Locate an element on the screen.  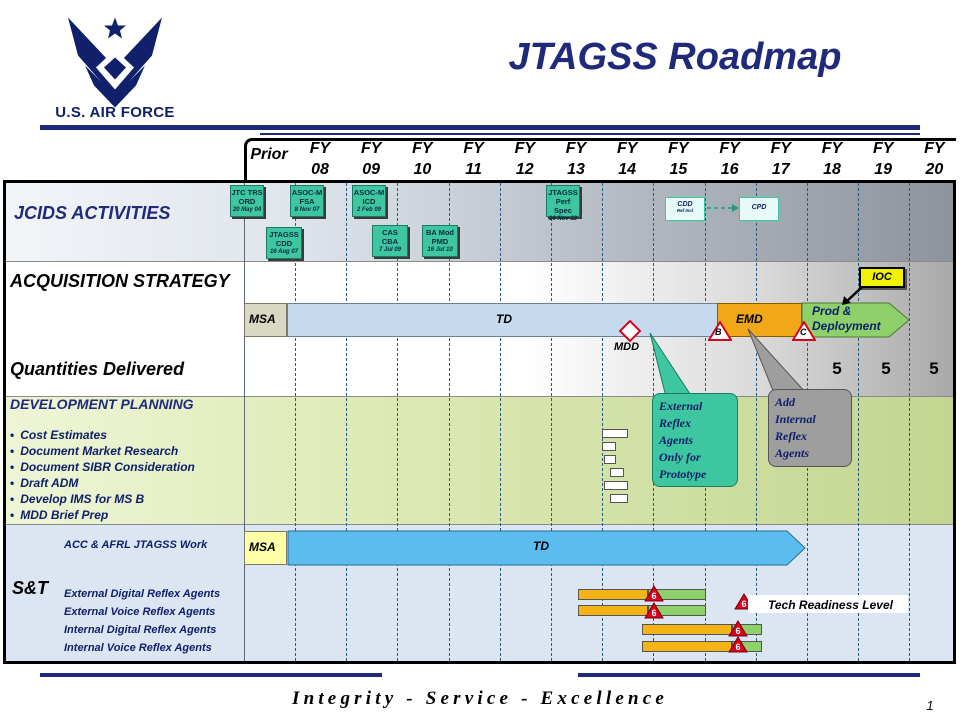
column-header-fy: FY 19 is located at coordinates (883, 159).